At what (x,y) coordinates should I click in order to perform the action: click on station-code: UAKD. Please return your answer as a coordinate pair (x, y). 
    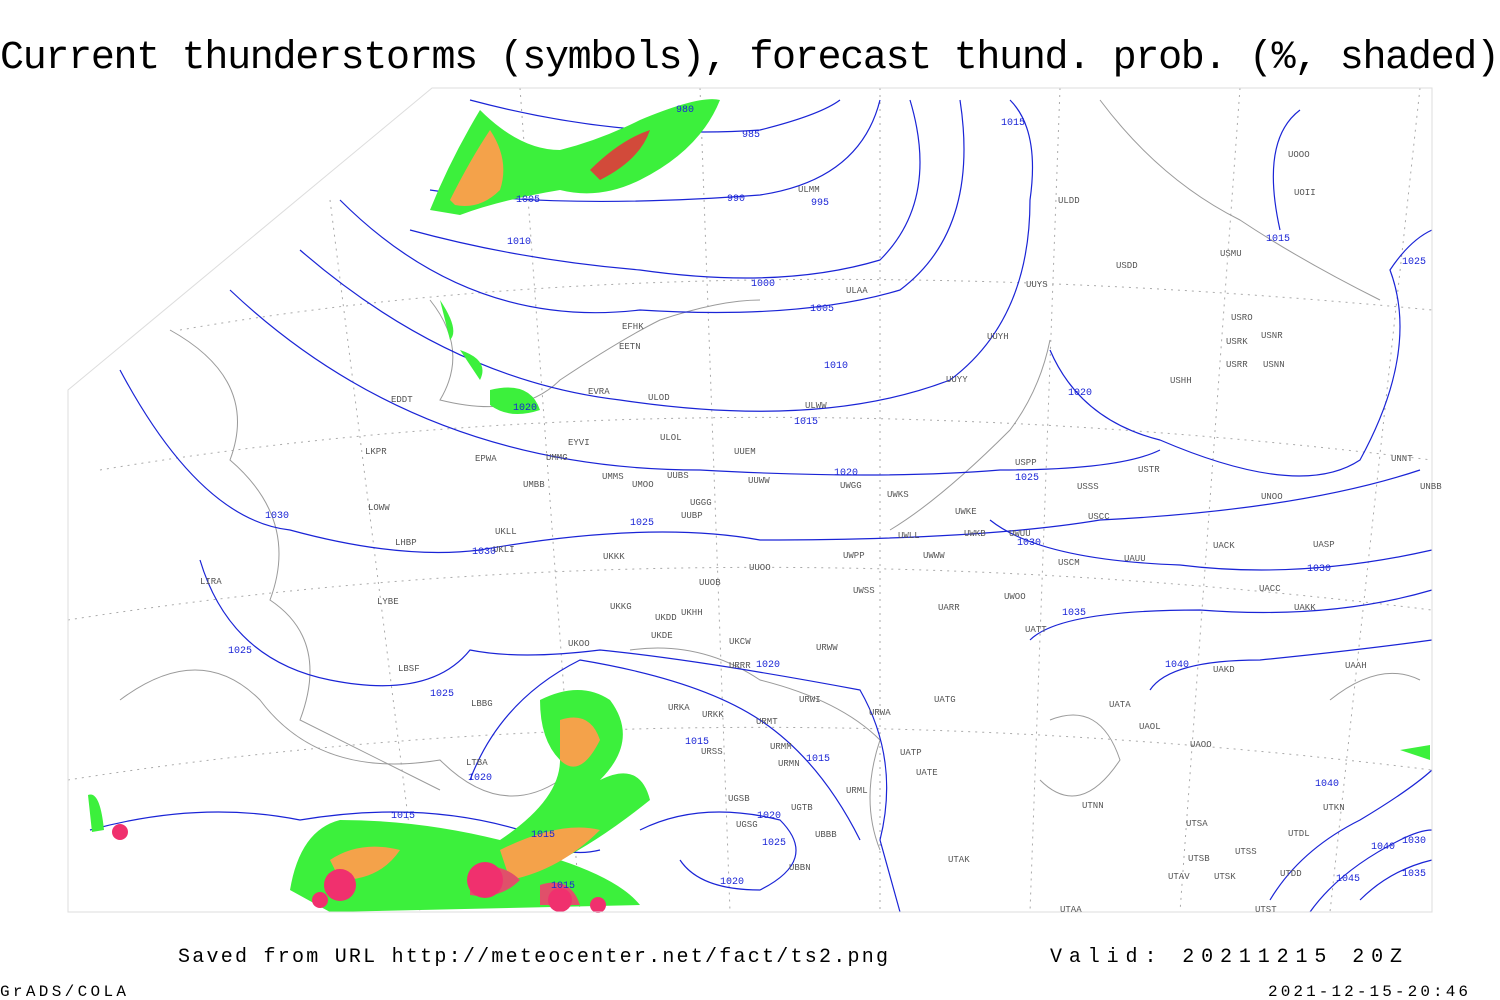
    Looking at the image, I should click on (1224, 670).